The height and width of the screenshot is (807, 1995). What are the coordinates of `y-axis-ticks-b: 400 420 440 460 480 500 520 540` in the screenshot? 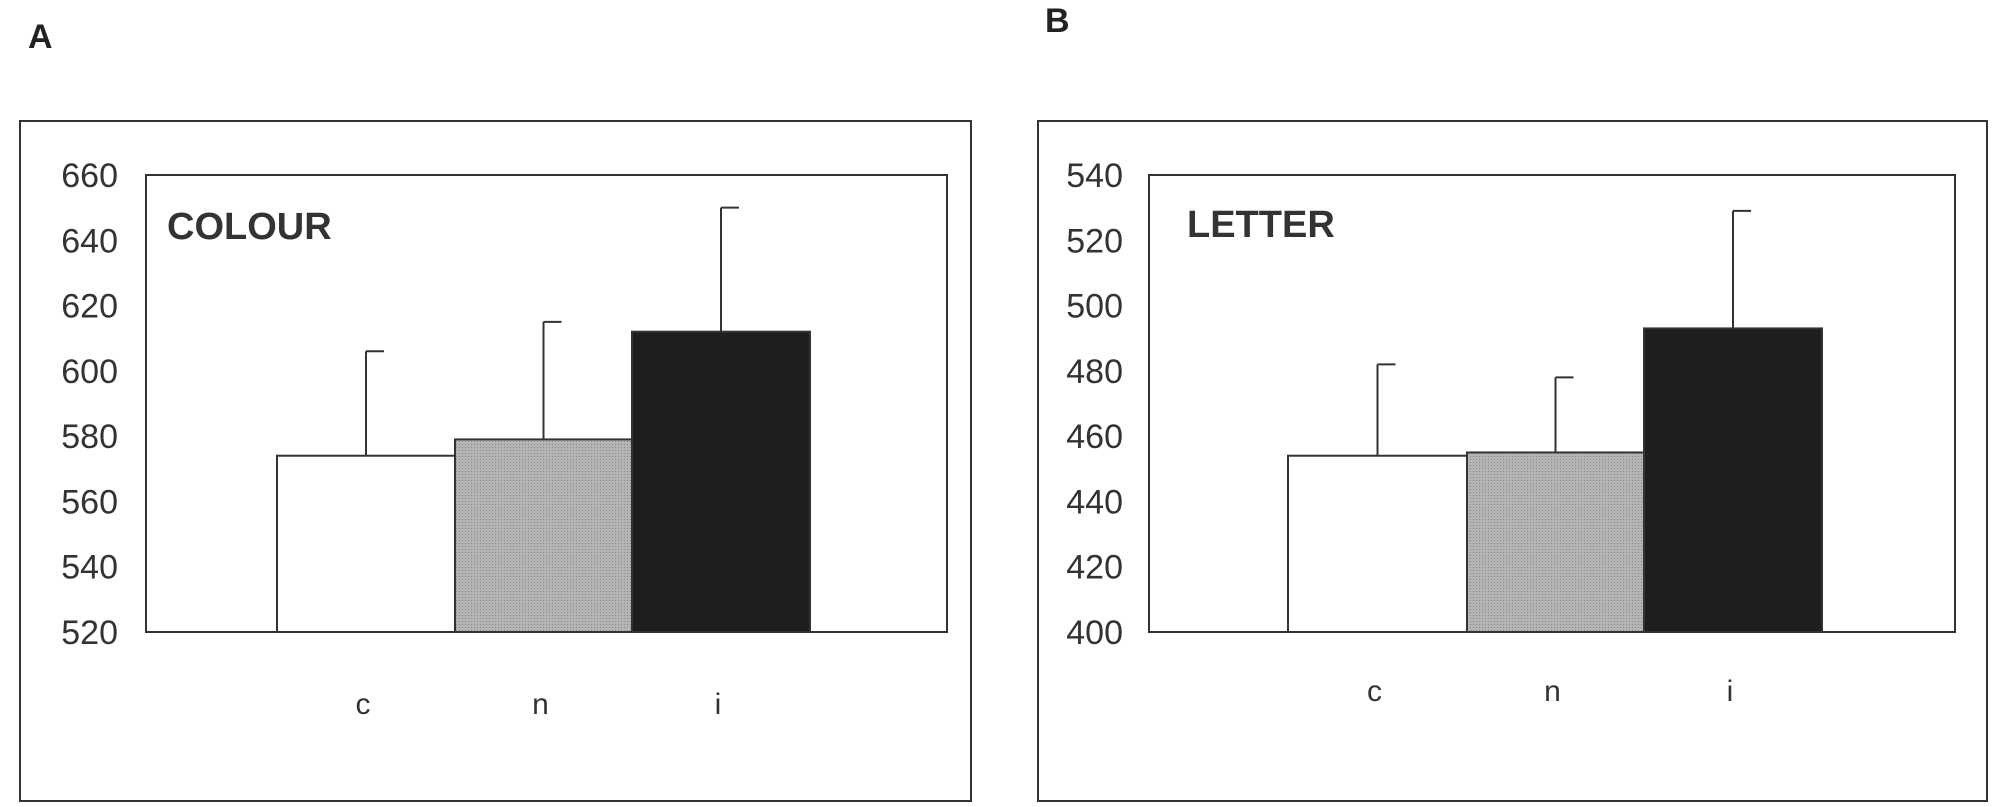 It's located at (1094, 404).